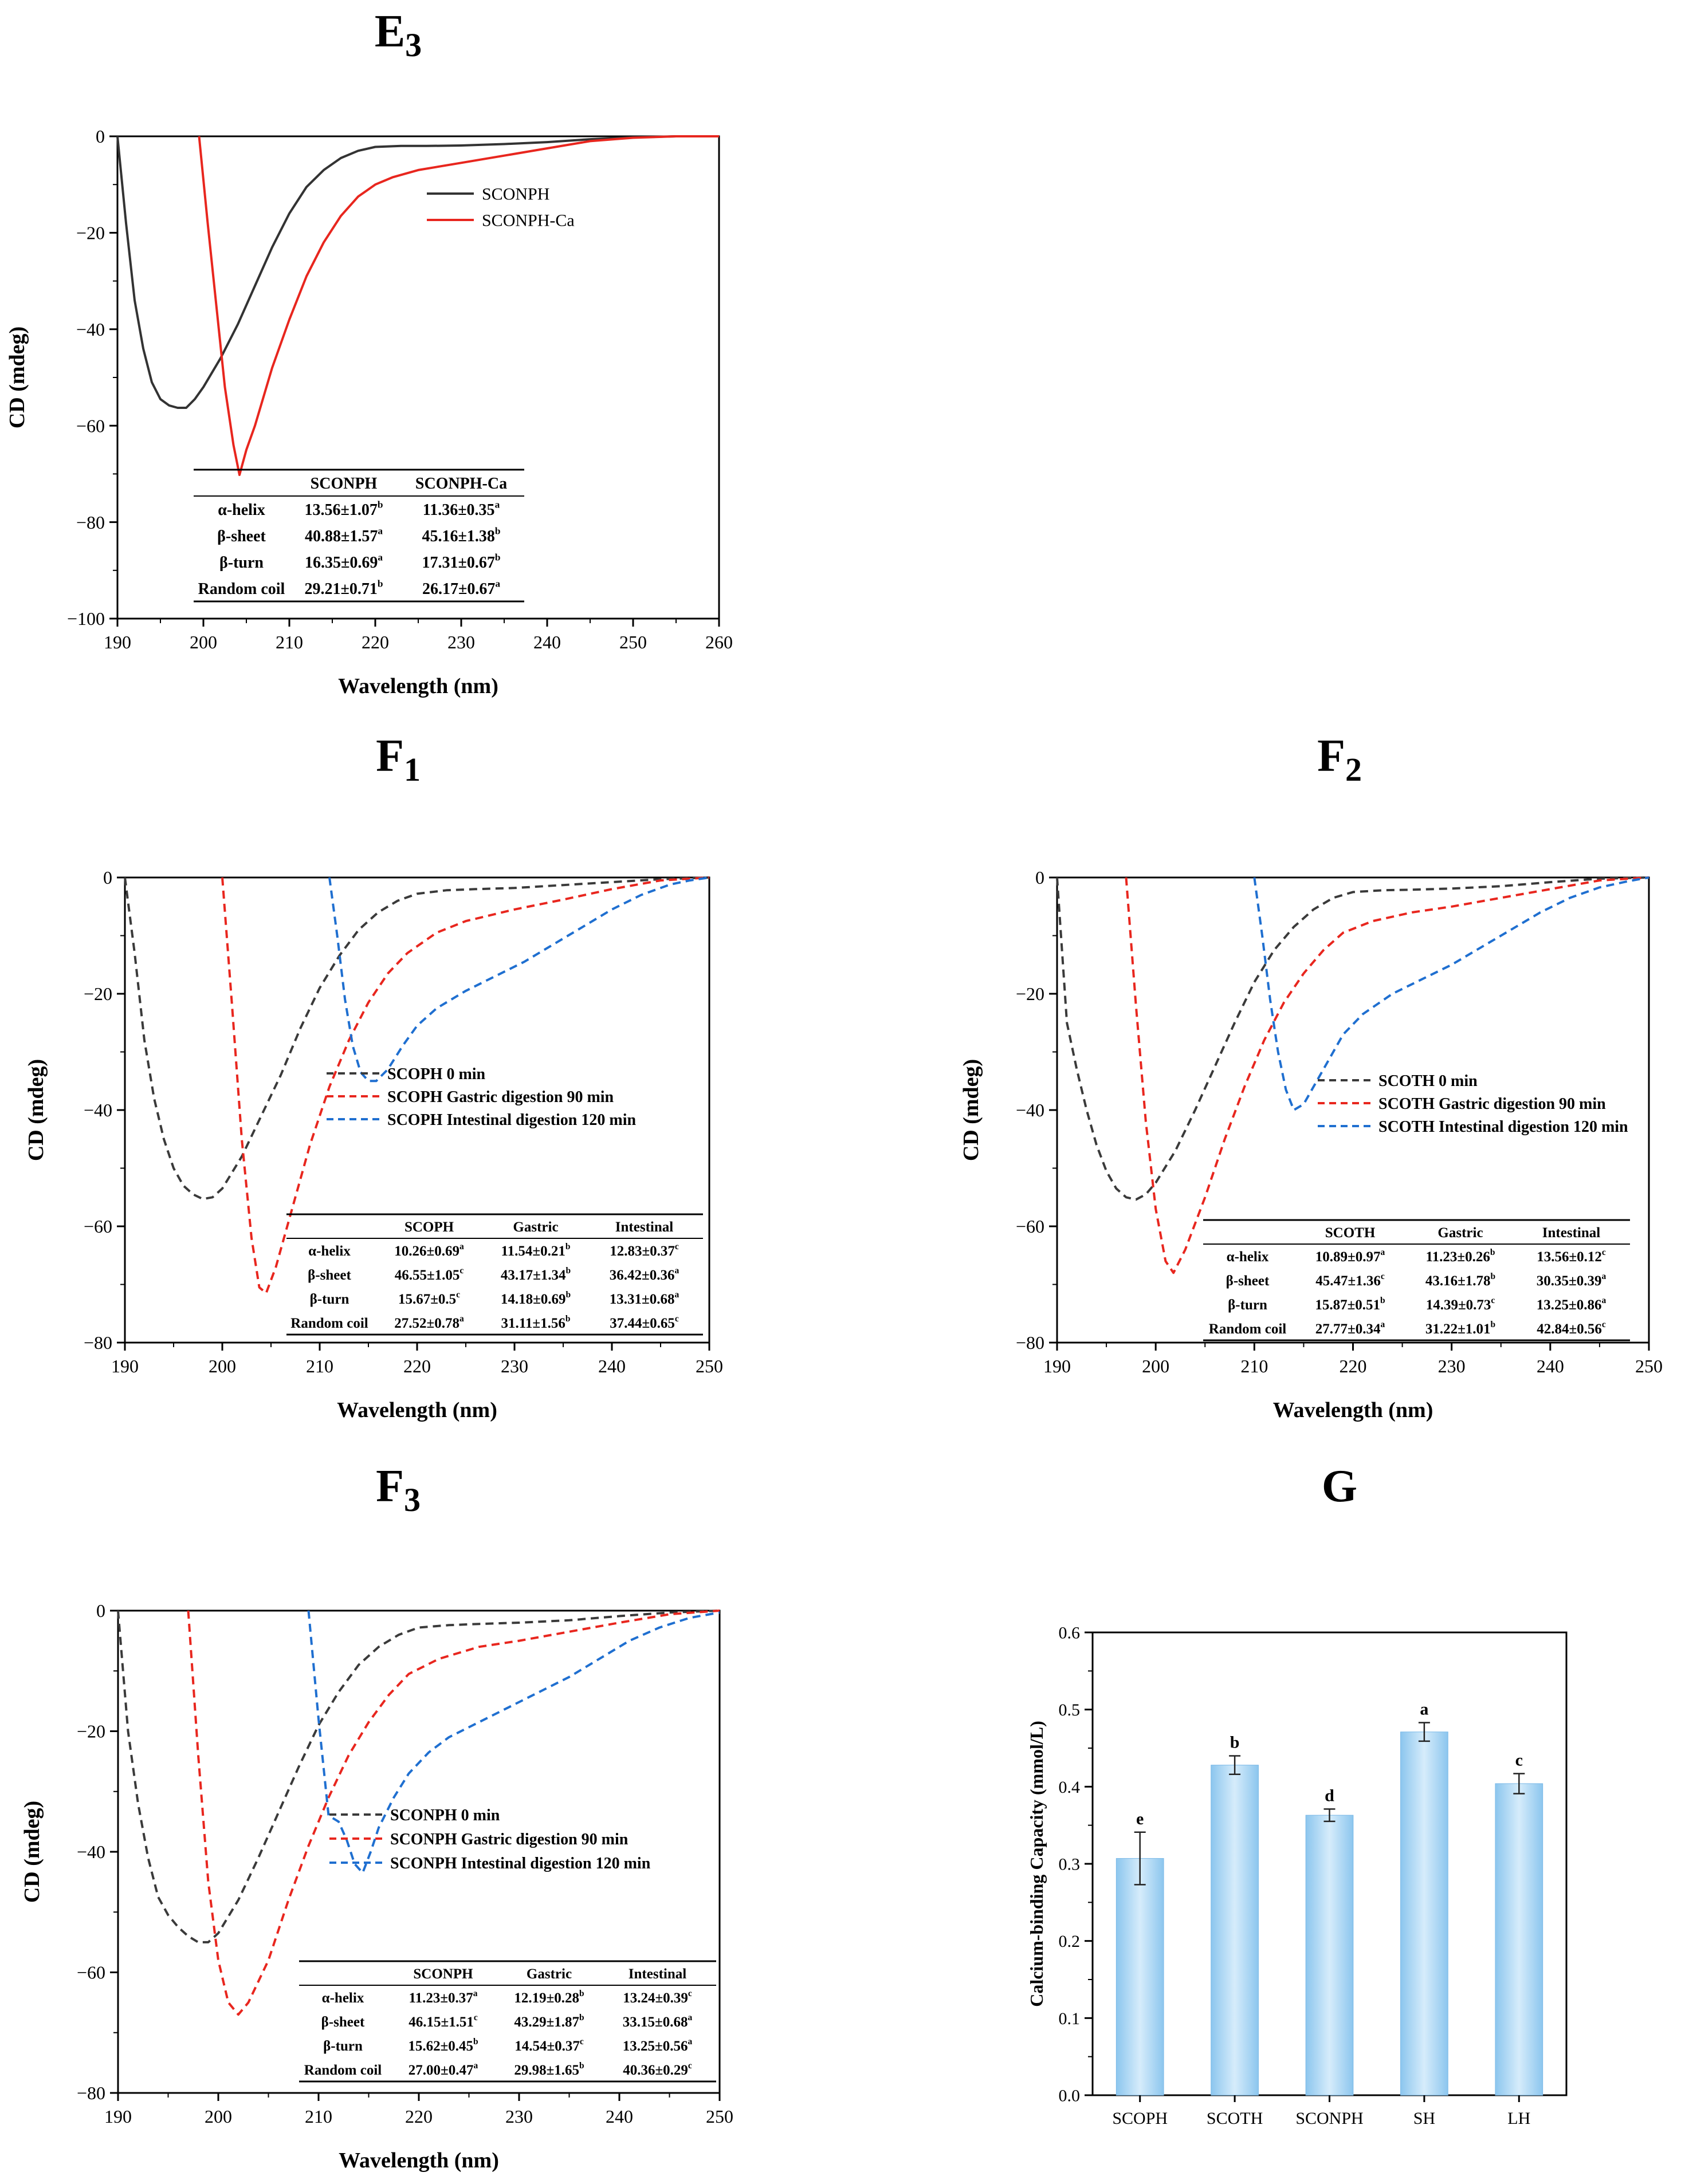  What do you see at coordinates (1070, 2018) in the screenshot?
I see `y-tick-label: 0.1` at bounding box center [1070, 2018].